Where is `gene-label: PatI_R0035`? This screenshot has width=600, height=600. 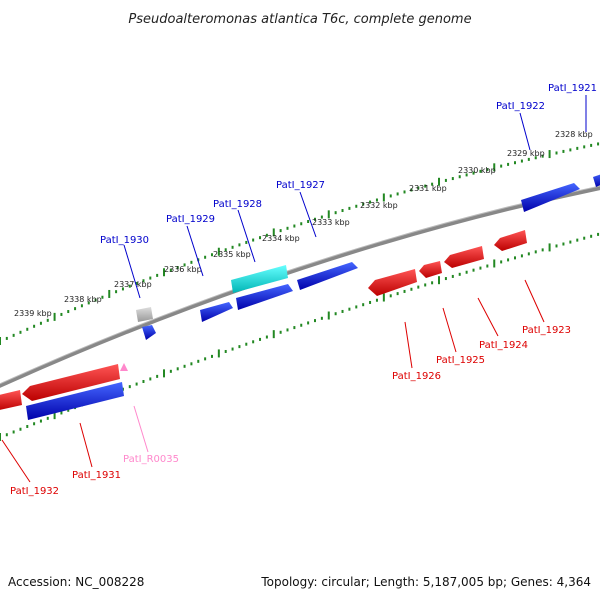 gene-label: PatI_R0035 is located at coordinates (151, 459).